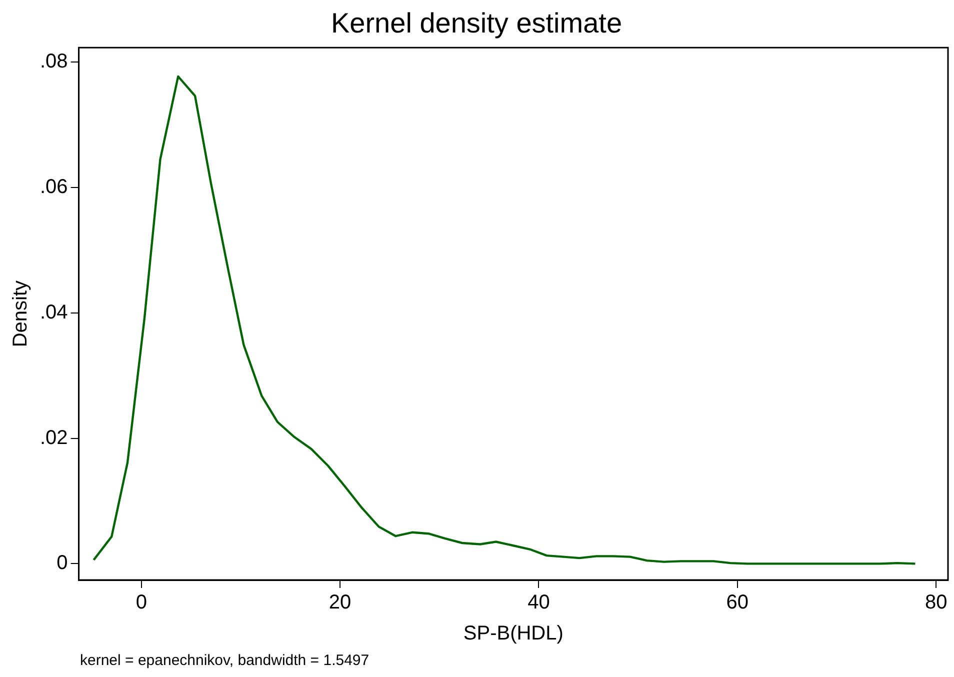 The height and width of the screenshot is (677, 954). I want to click on chart-title: Kernel density estimate, so click(476, 23).